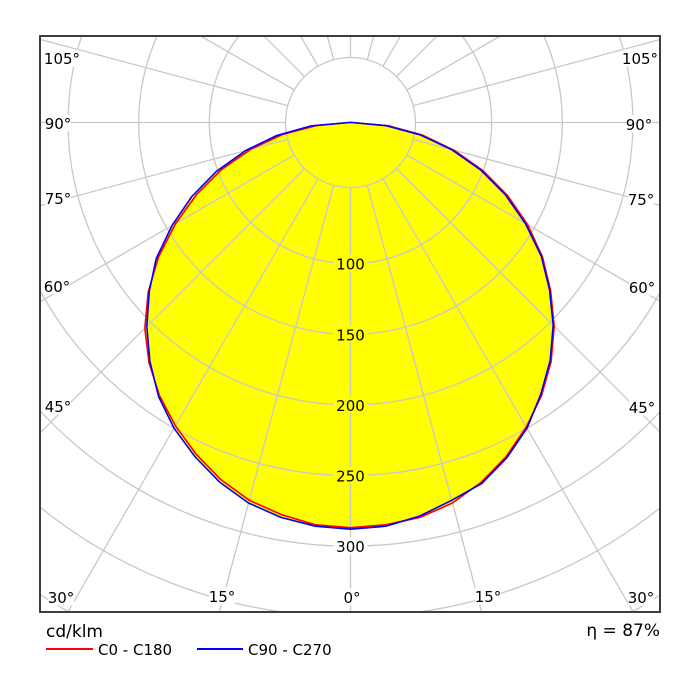 Image resolution: width=700 pixels, height=700 pixels. I want to click on ring-value-label: 100, so click(350, 265).